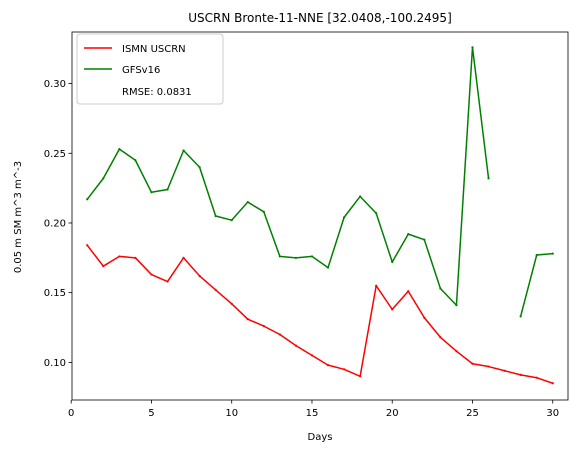  I want to click on legend-rmse-text: RMSE: 0.0831, so click(157, 92).